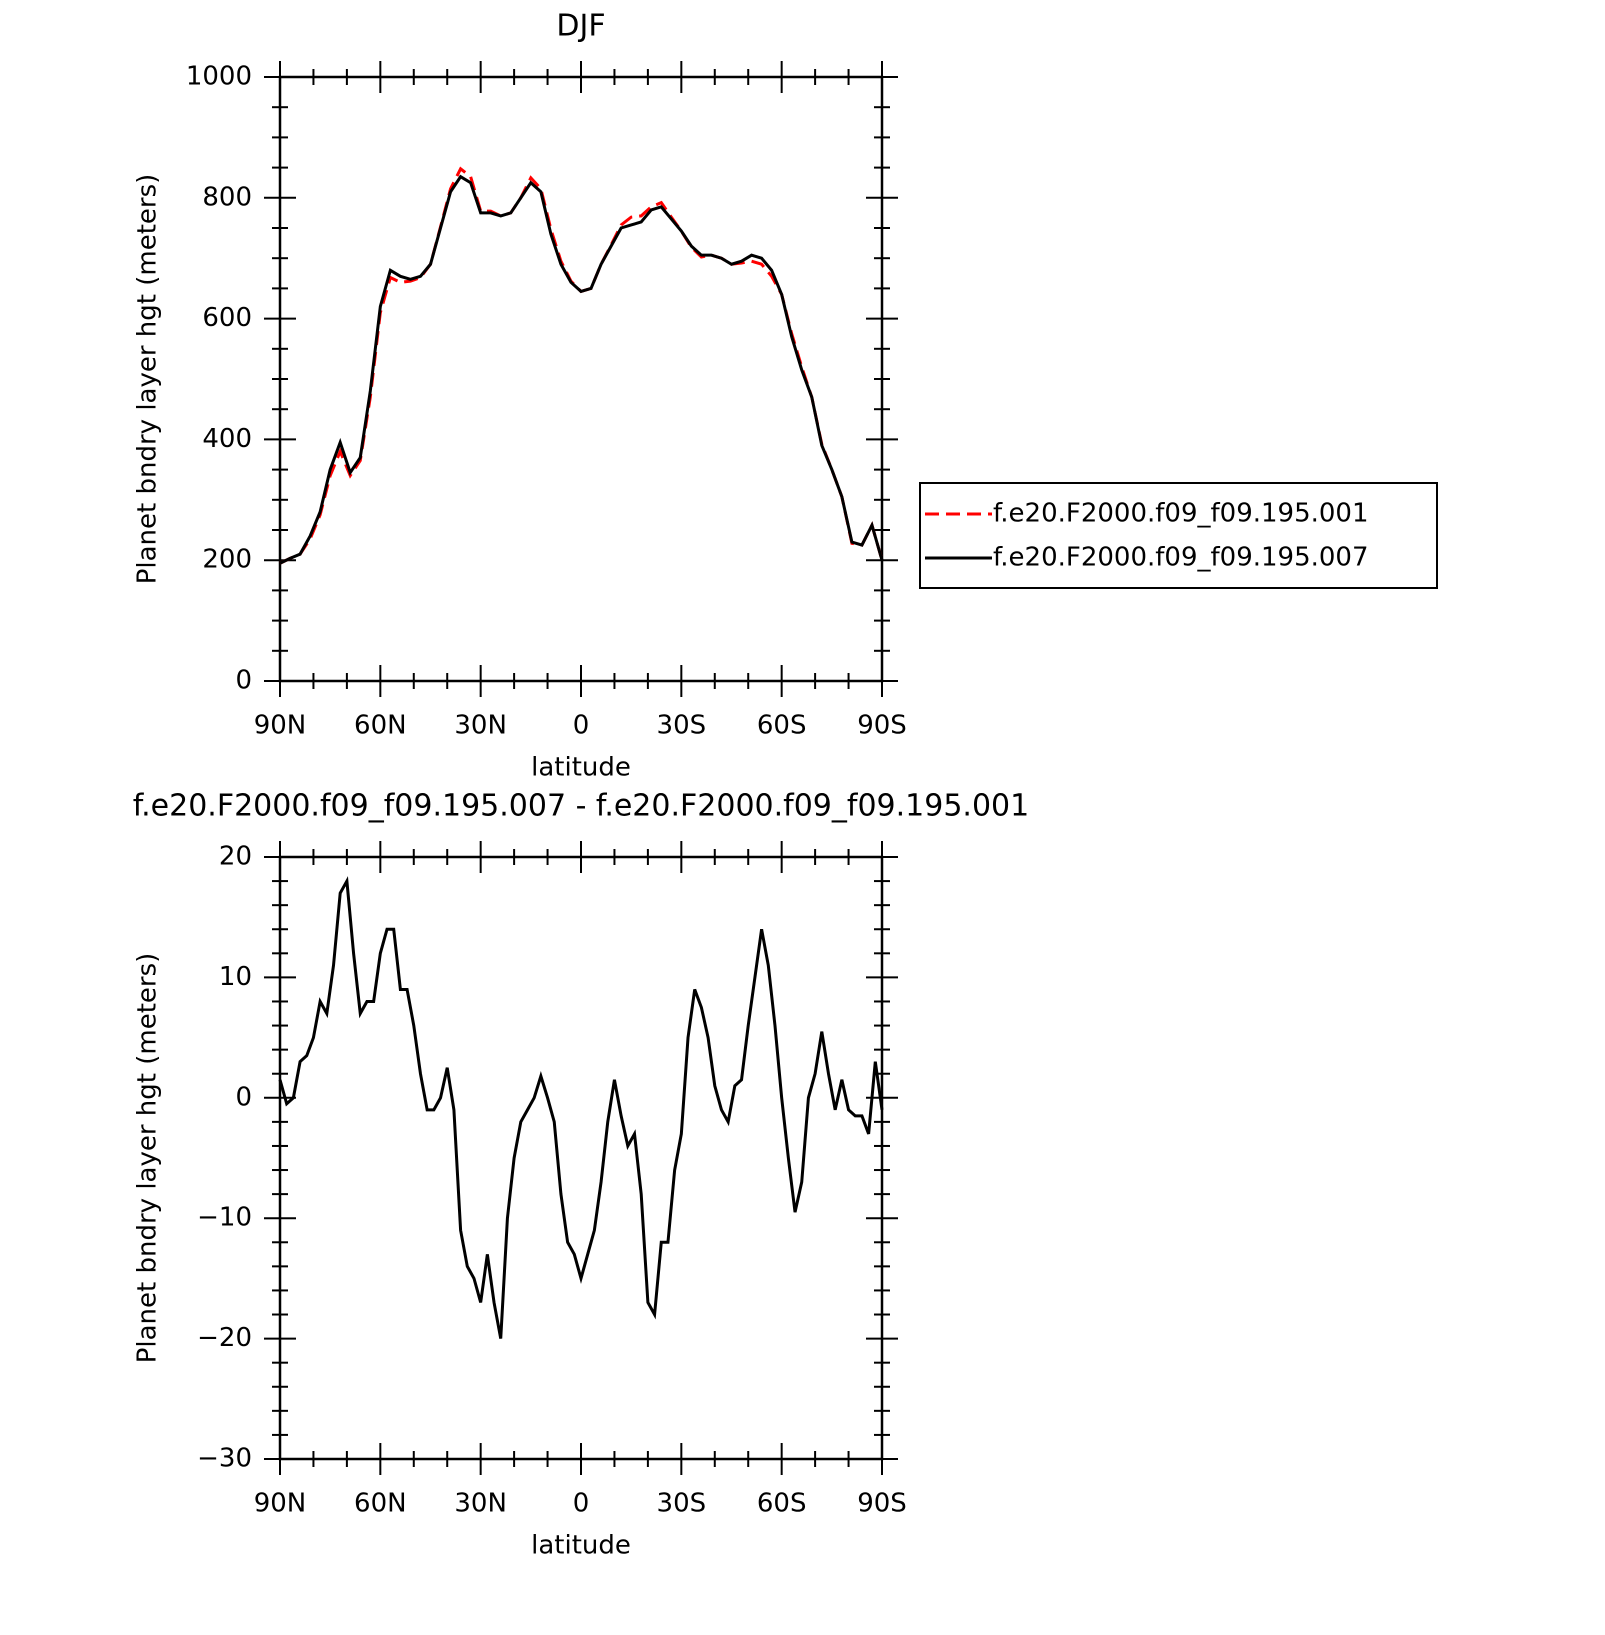 The width and height of the screenshot is (1605, 1635). Describe the element at coordinates (227, 197) in the screenshot. I see `y-tick-label: 800` at that location.